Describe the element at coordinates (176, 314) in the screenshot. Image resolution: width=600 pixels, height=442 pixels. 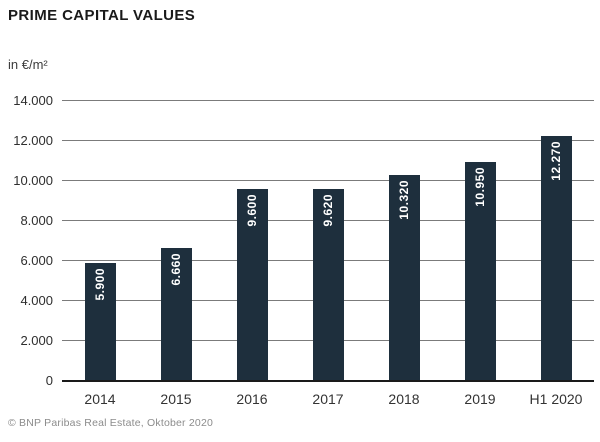
I see `bar-2015: 6.660` at that location.